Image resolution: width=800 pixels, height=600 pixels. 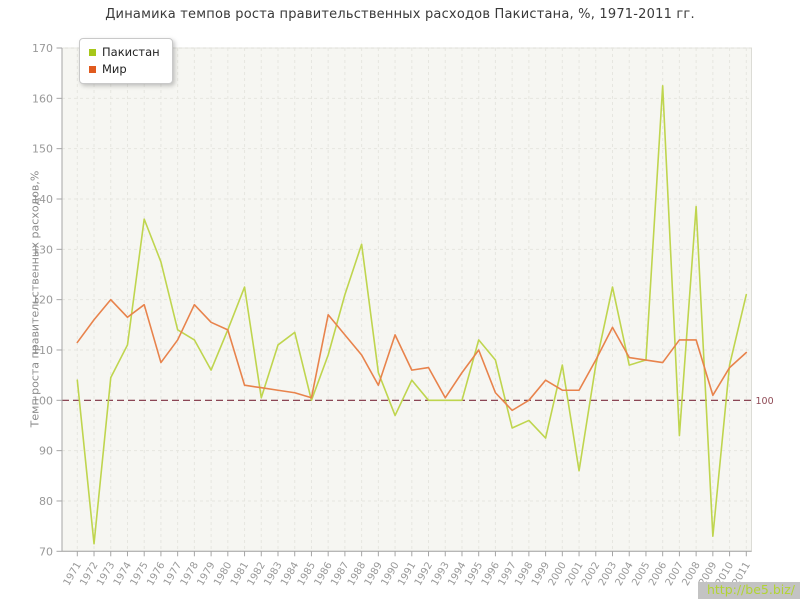 I want to click on legend-swatch-pakistan, so click(x=92, y=52).